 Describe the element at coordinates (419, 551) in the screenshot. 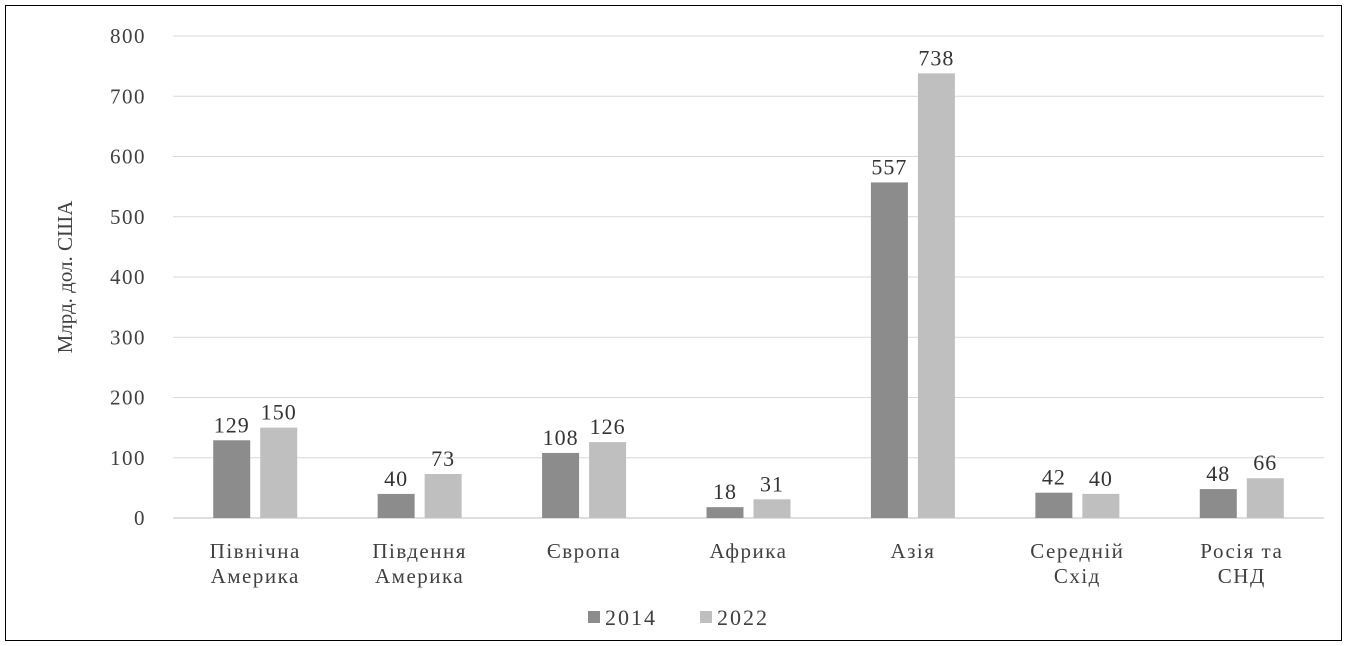

I see `category-label-line: Південня` at that location.